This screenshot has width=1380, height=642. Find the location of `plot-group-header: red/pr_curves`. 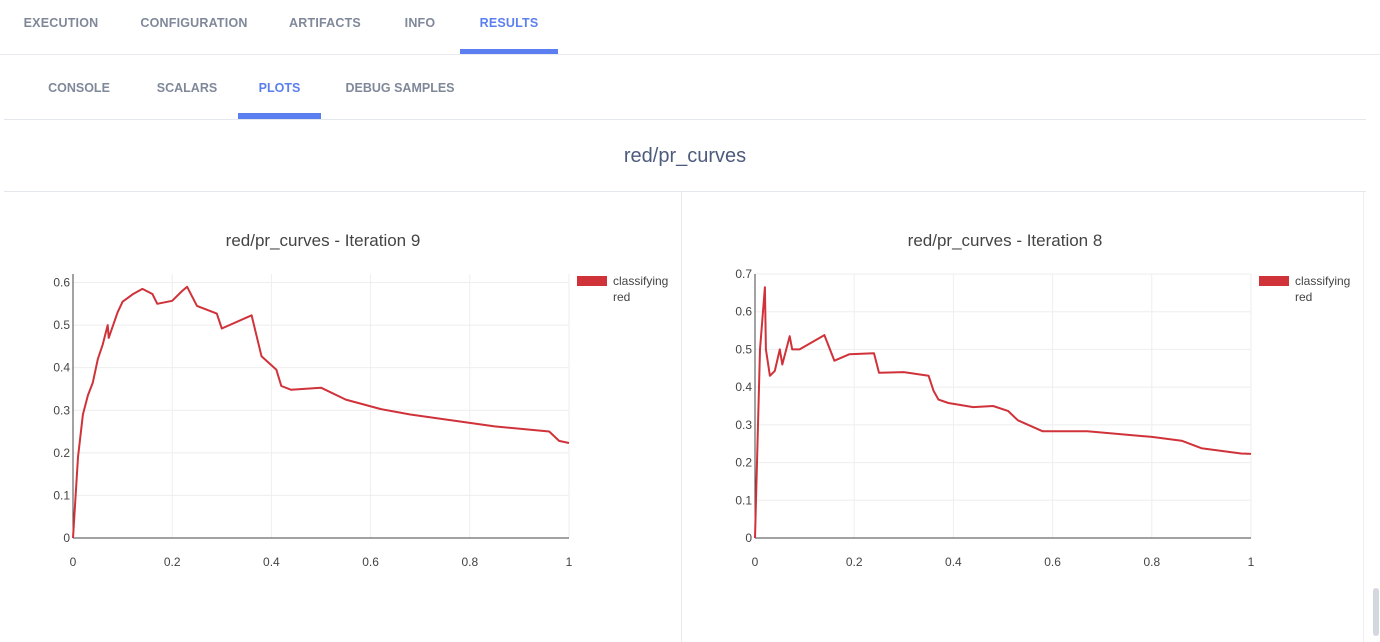

plot-group-header: red/pr_curves is located at coordinates (685, 156).